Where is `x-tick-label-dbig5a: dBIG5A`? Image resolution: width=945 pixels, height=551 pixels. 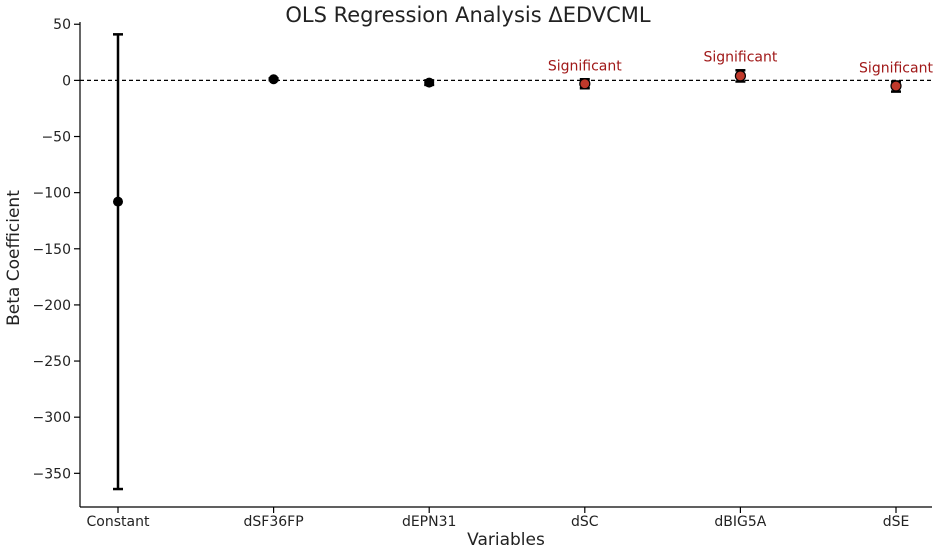
x-tick-label-dbig5a: dBIG5A is located at coordinates (740, 522).